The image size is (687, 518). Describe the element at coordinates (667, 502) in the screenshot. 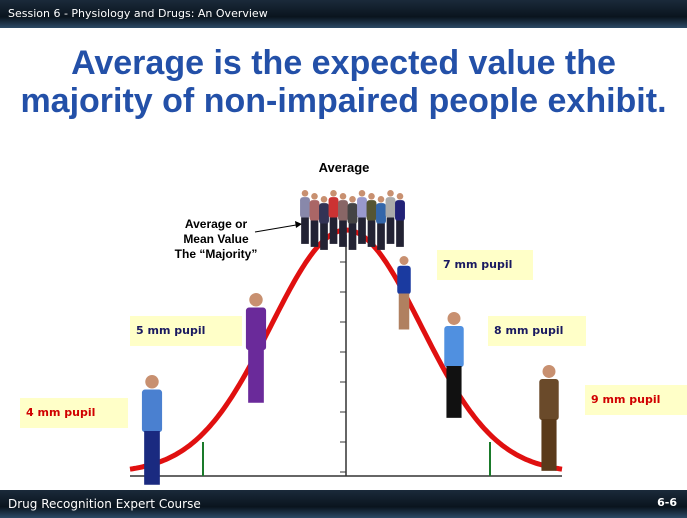

I see `page-number: 6-6` at that location.